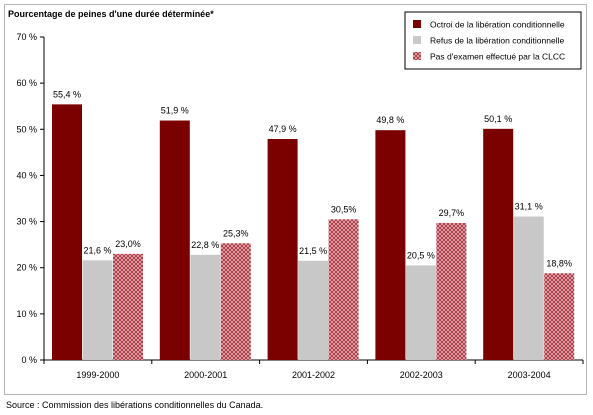 Image resolution: width=593 pixels, height=415 pixels. What do you see at coordinates (236, 233) in the screenshot?
I see `data-label: 25,3%` at bounding box center [236, 233].